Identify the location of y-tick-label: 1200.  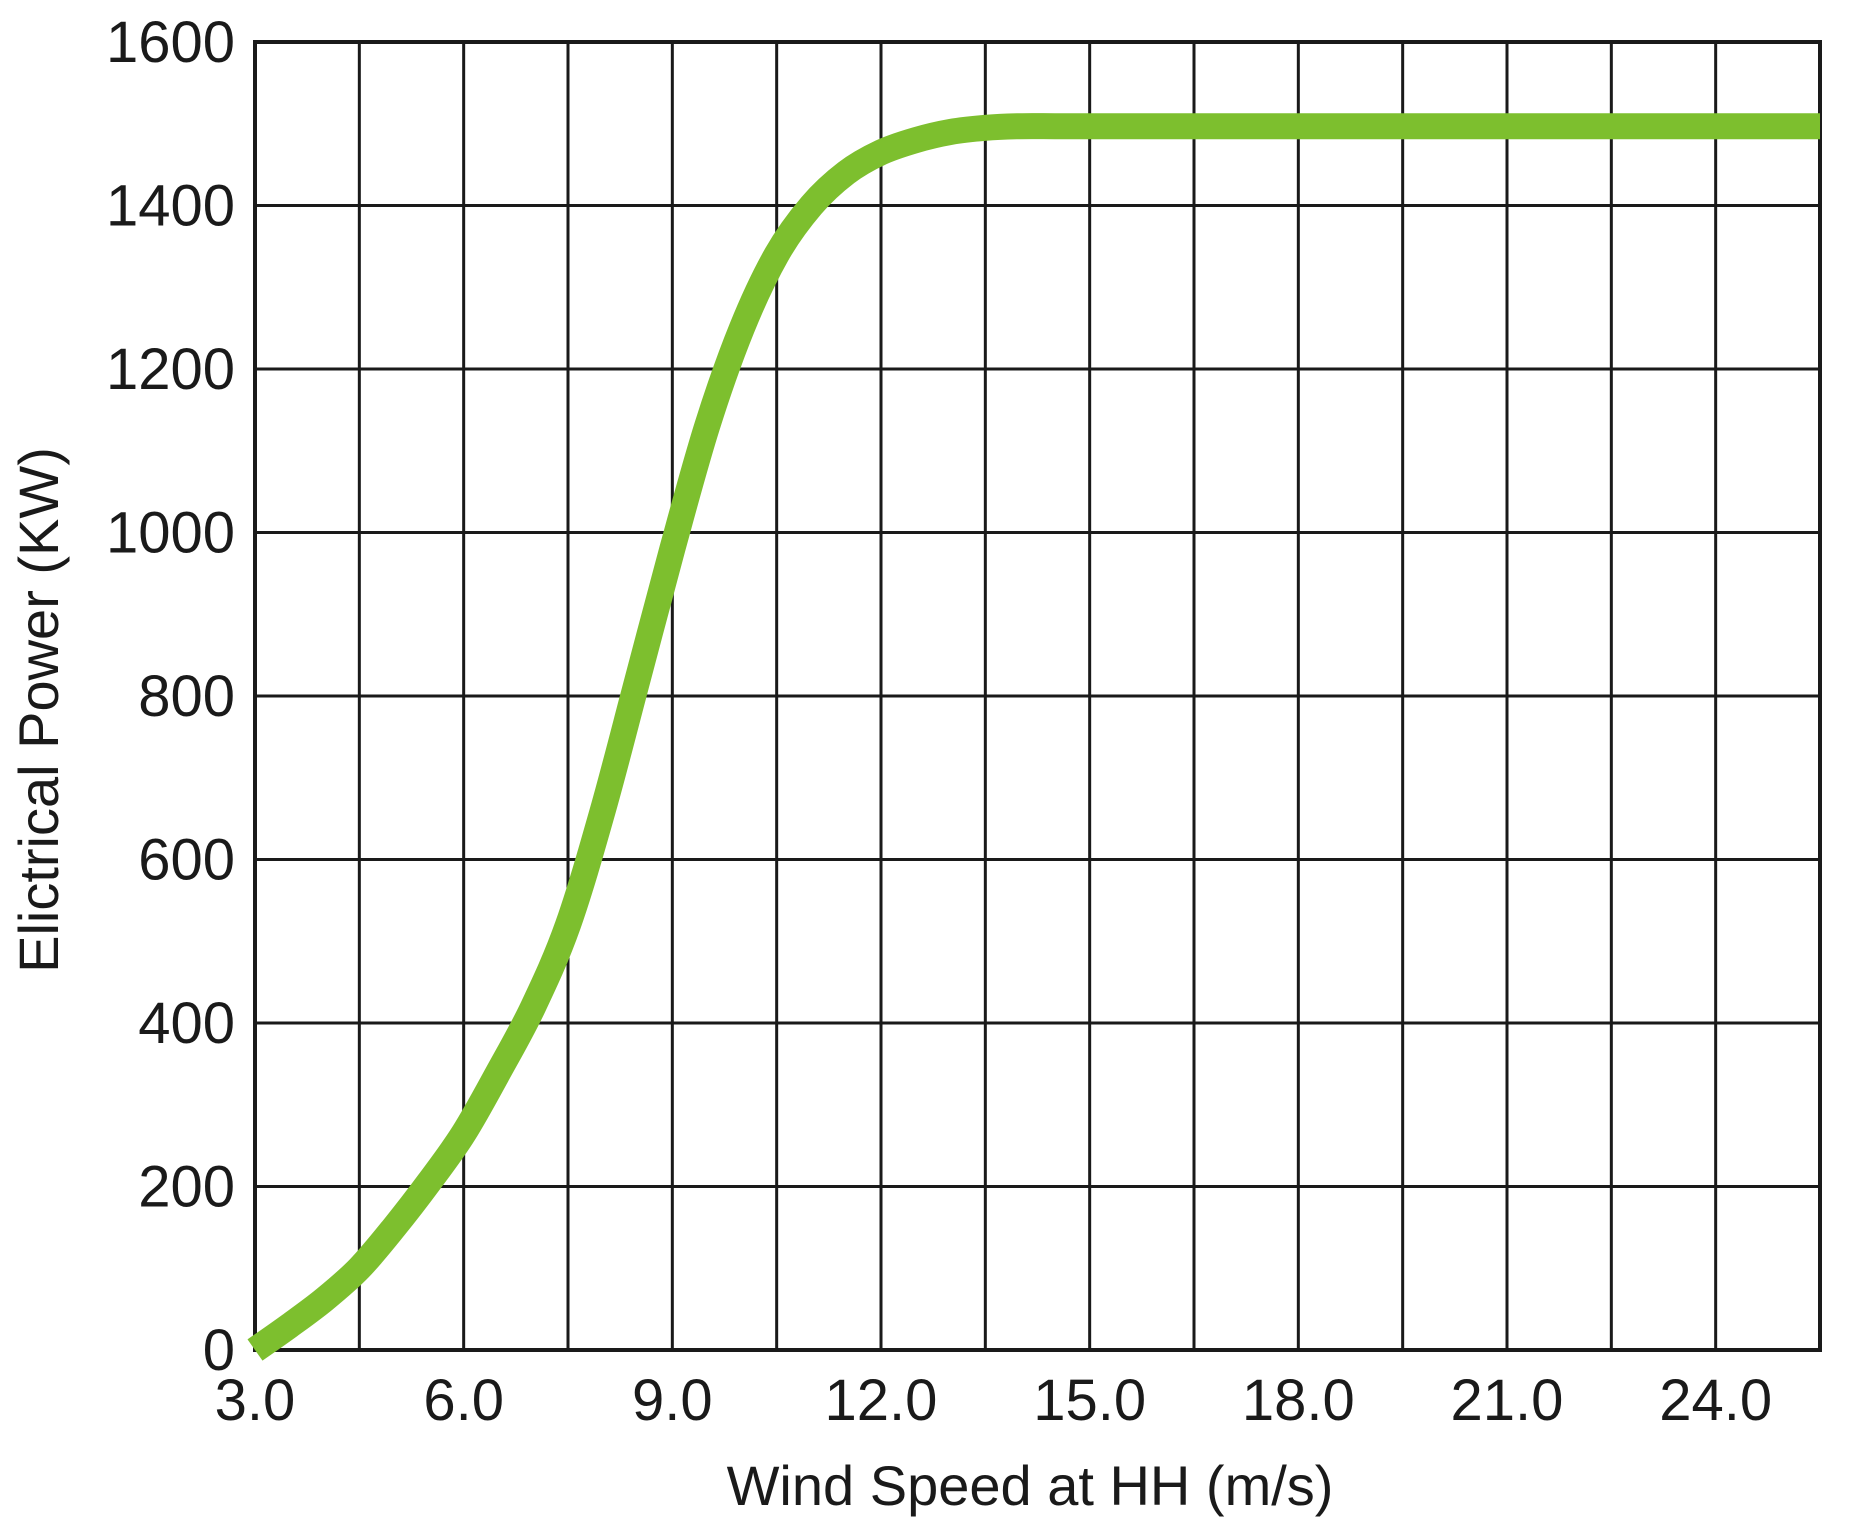
(170, 369).